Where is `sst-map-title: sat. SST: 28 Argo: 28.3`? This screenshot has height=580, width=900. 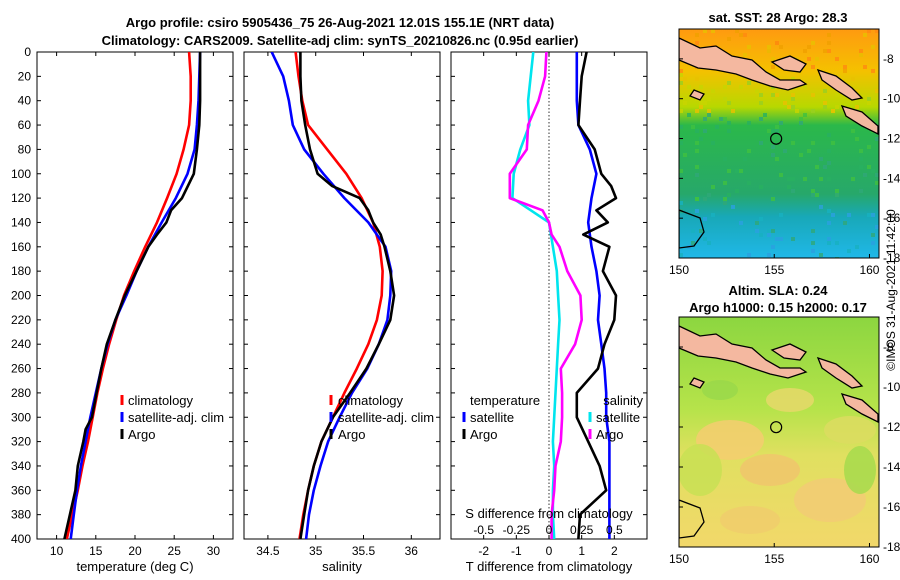 sst-map-title: sat. SST: 28 Argo: 28.3 is located at coordinates (778, 17).